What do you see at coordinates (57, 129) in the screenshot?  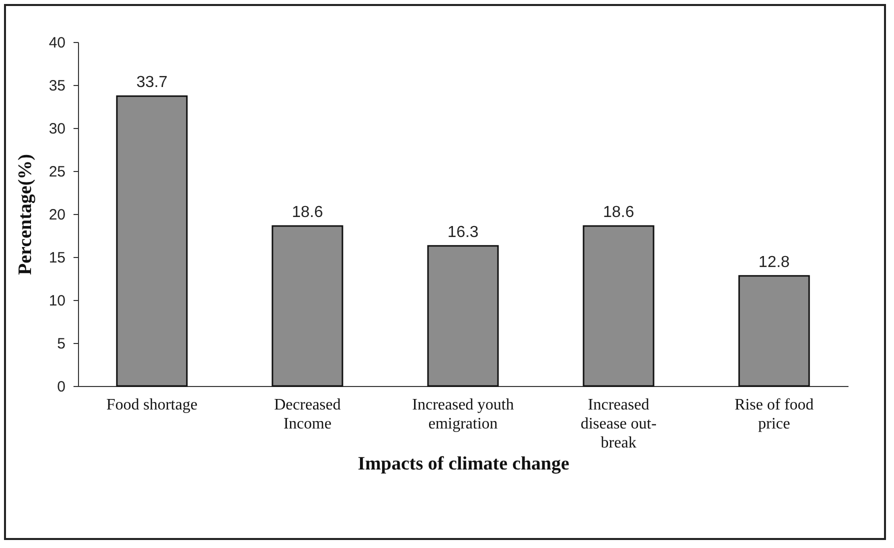 I see `y-tick-label: 30` at bounding box center [57, 129].